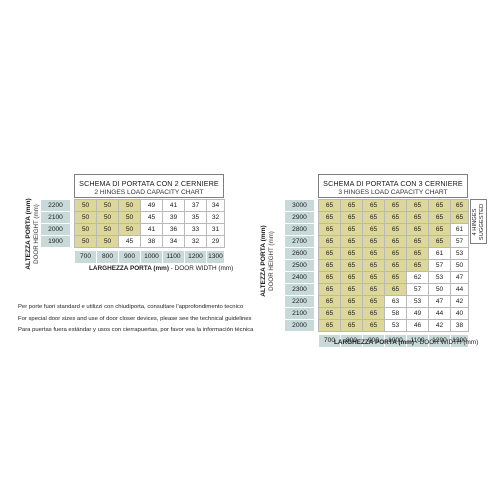 The height and width of the screenshot is (500, 500). I want to click on table-row: 2900 65 65 65 65 65 65 65, so click(376, 217).